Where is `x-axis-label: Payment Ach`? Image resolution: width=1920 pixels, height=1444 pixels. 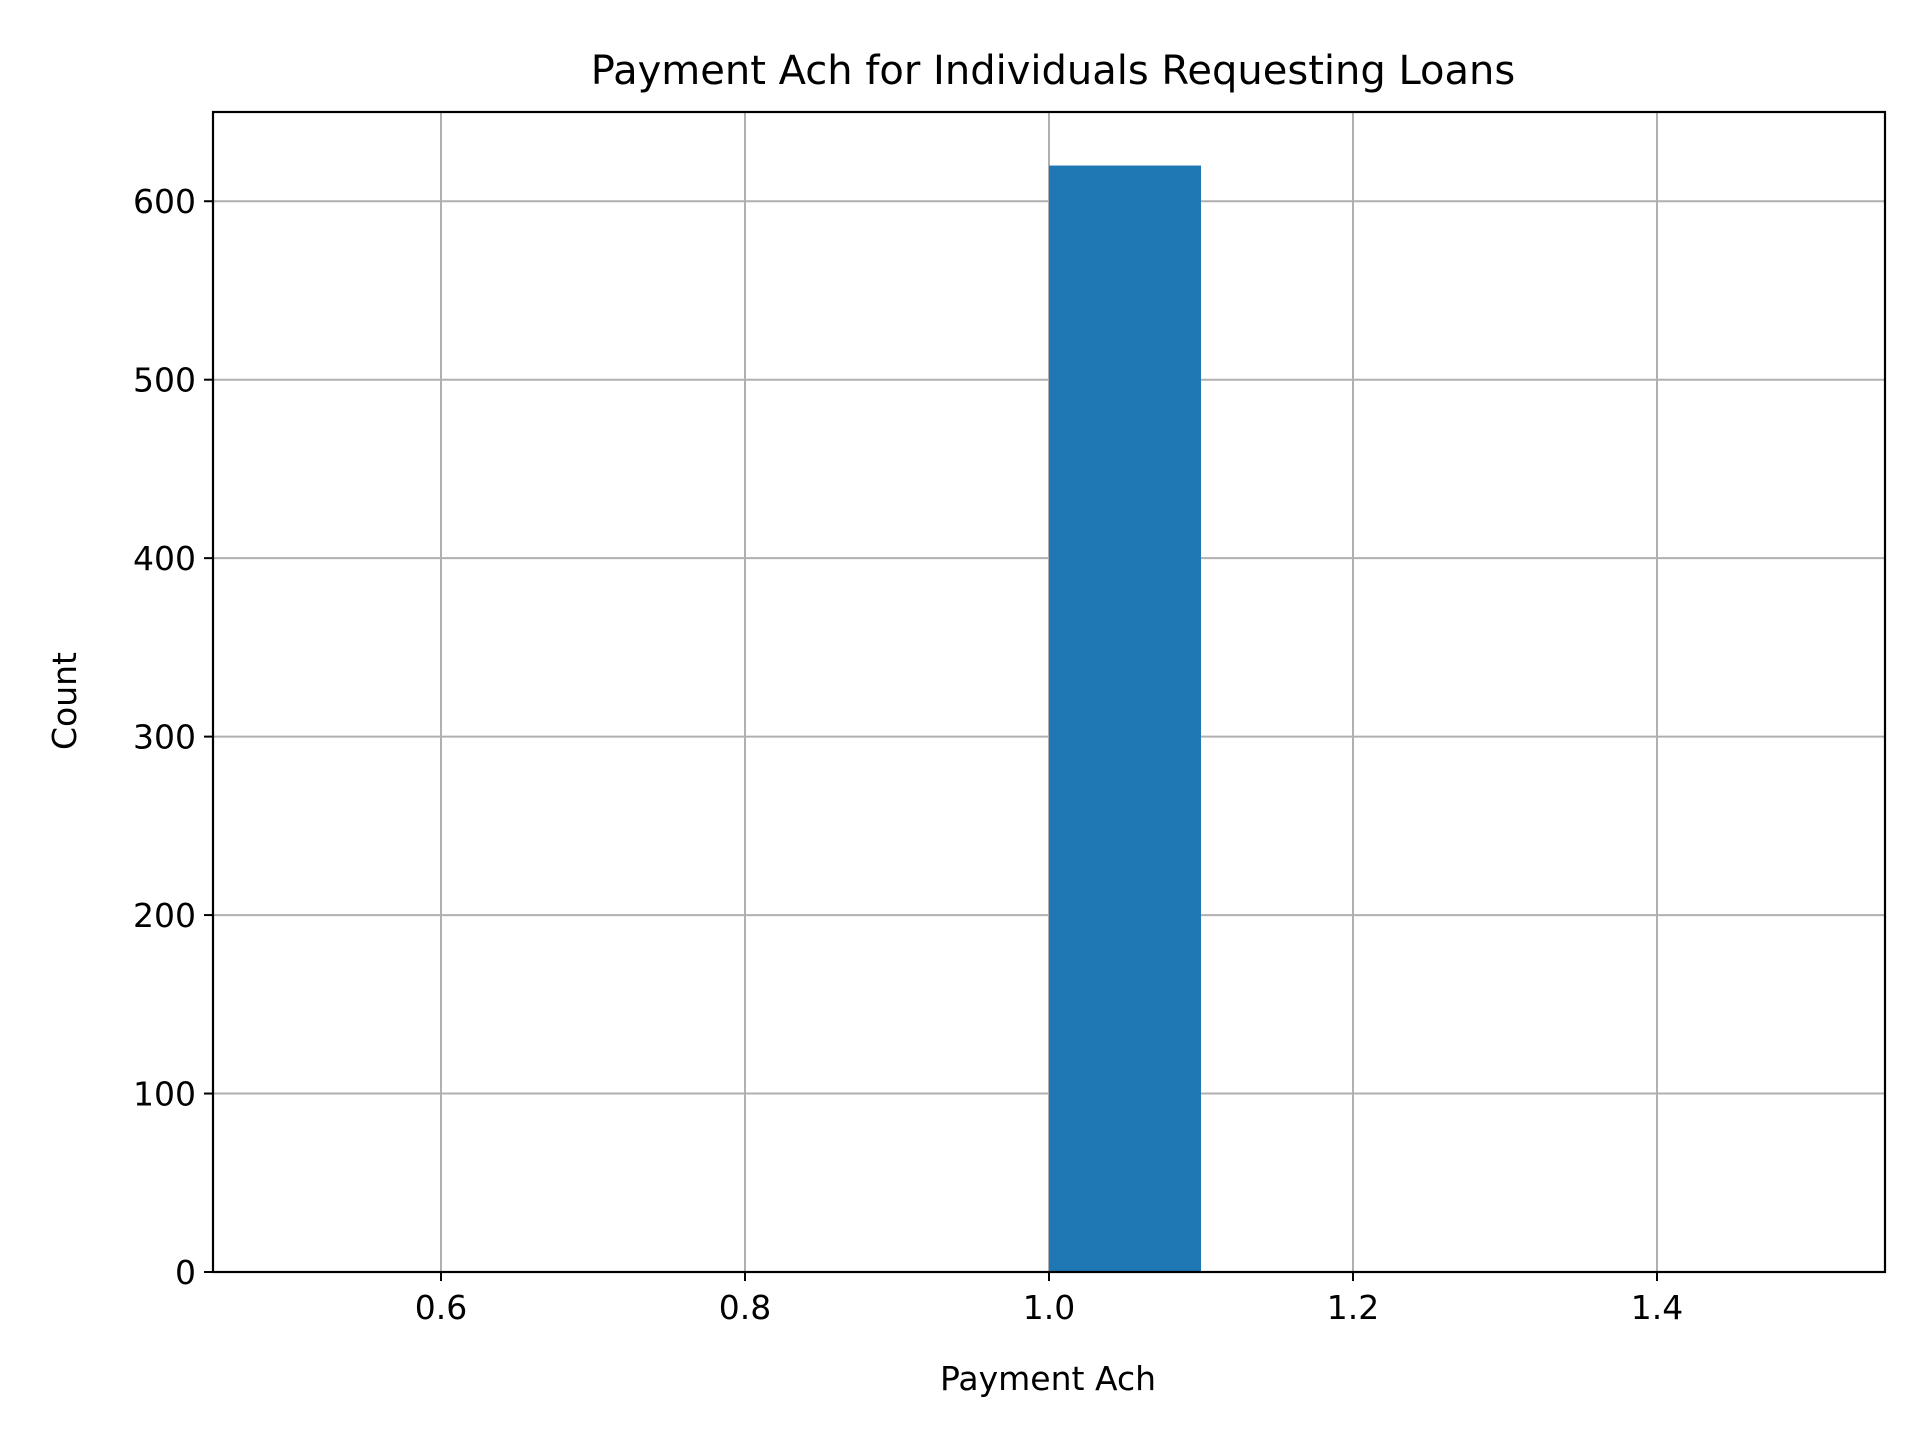 x-axis-label: Payment Ach is located at coordinates (1048, 1378).